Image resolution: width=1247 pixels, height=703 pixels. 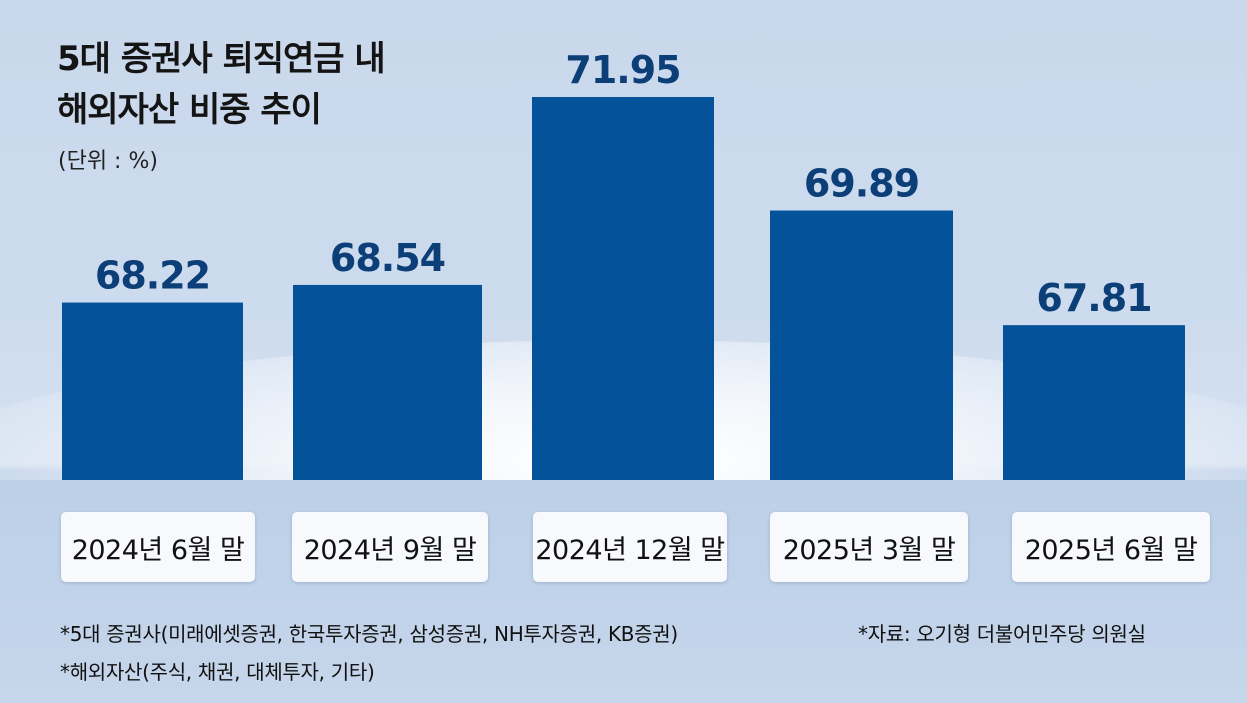 What do you see at coordinates (1002, 634) in the screenshot?
I see `footnote-source: *자료: 오기형 더불어민주당 의원실` at bounding box center [1002, 634].